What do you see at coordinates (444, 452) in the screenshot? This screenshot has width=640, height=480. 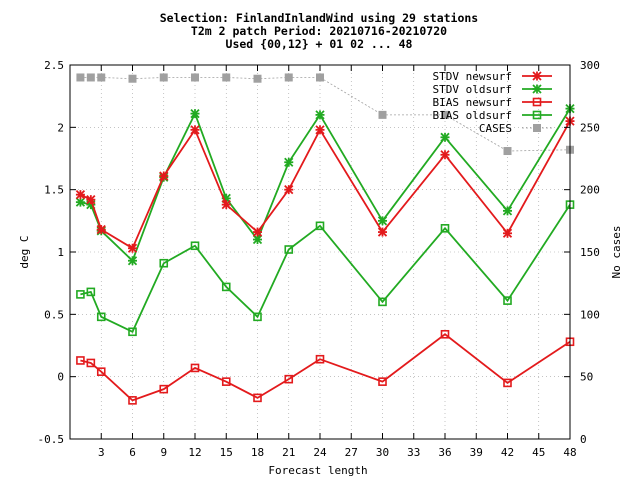 I see `x-tick-label: 36` at bounding box center [444, 452].